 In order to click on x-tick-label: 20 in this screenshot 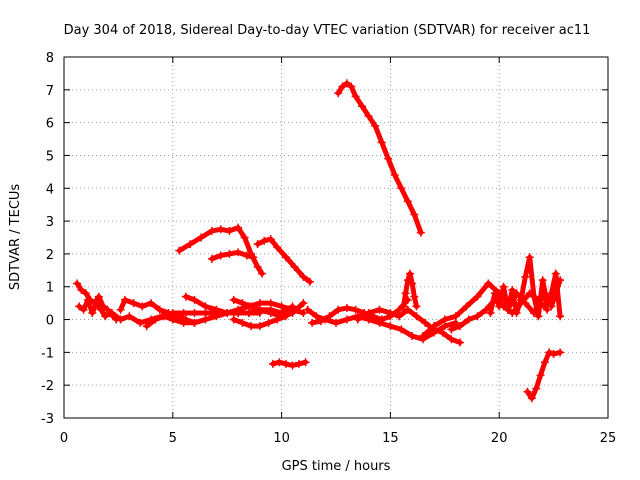, I will do `click(499, 438)`.